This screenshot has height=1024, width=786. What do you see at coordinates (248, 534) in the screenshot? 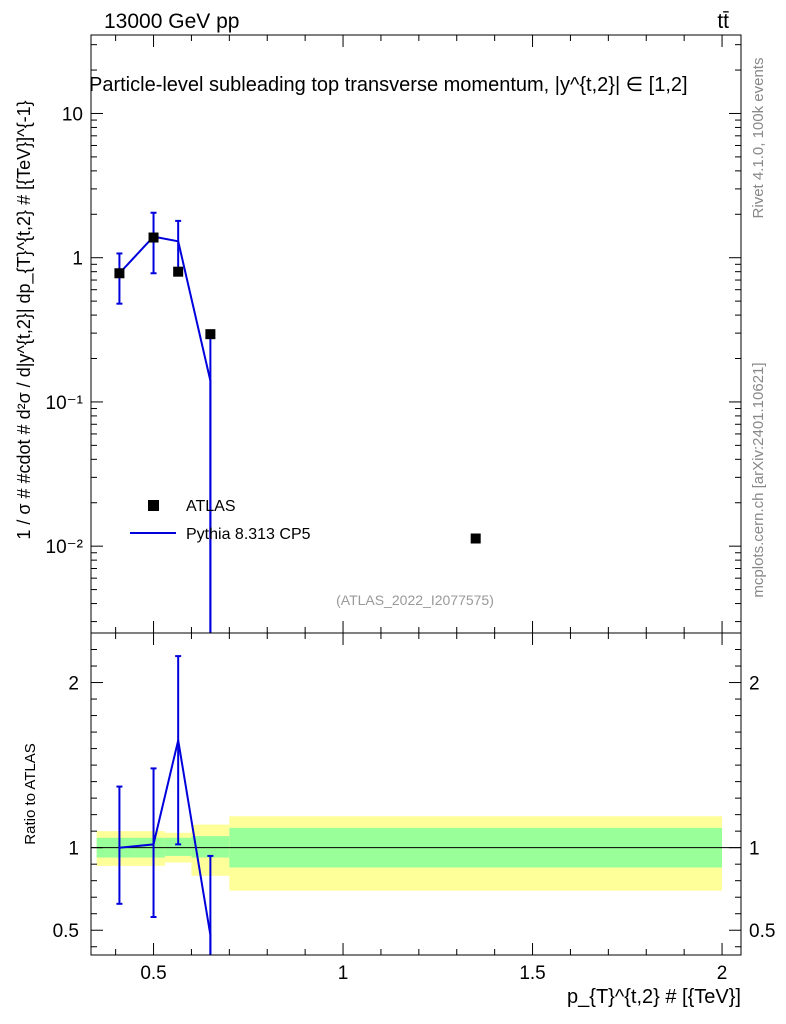
I see `legend-pythia-label: Pythia 8.313 CP5` at bounding box center [248, 534].